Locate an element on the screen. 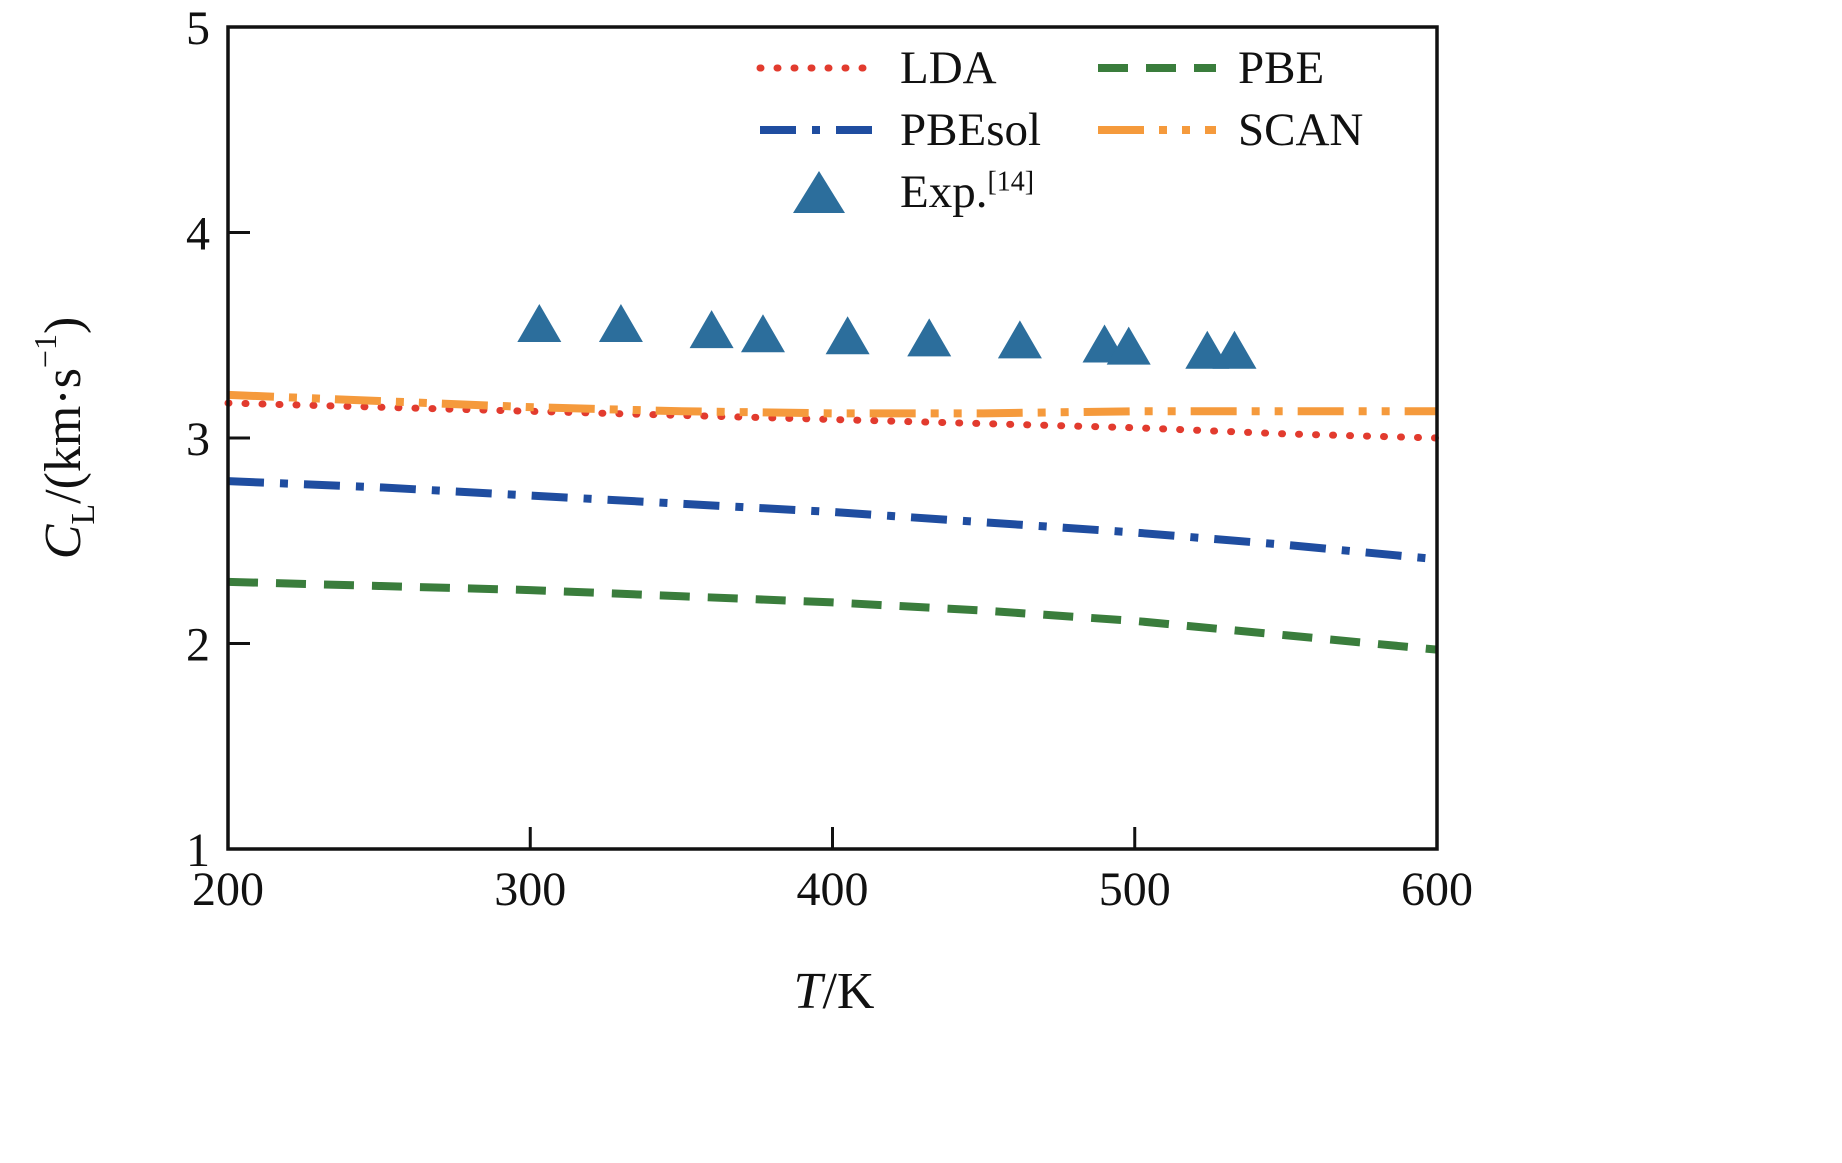 The image size is (1842, 1163). legend-item-exp: Exp.[14] is located at coordinates (925, 192).